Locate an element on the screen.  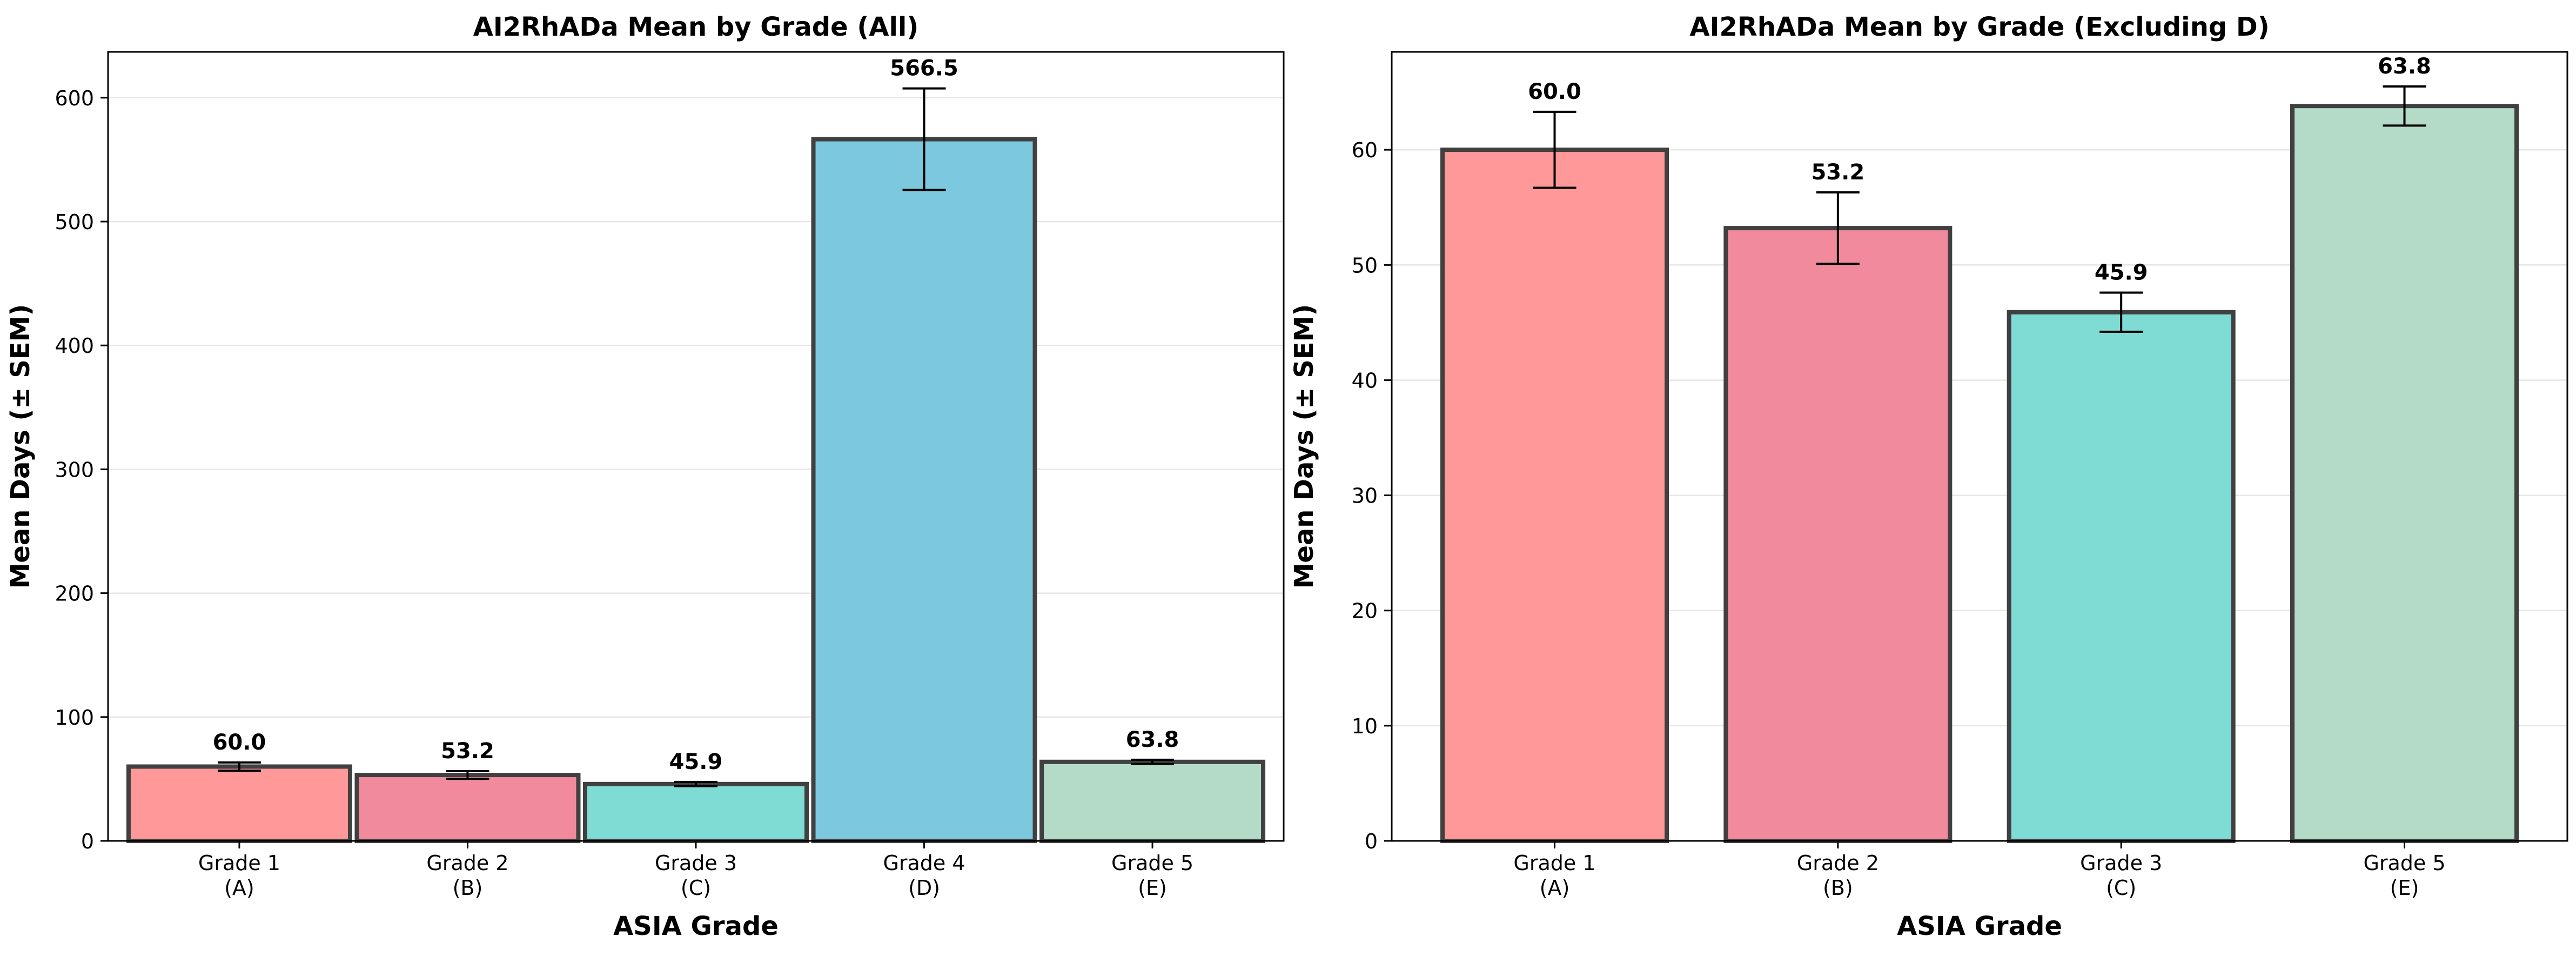
y-tick-label: 300 is located at coordinates (74, 470).